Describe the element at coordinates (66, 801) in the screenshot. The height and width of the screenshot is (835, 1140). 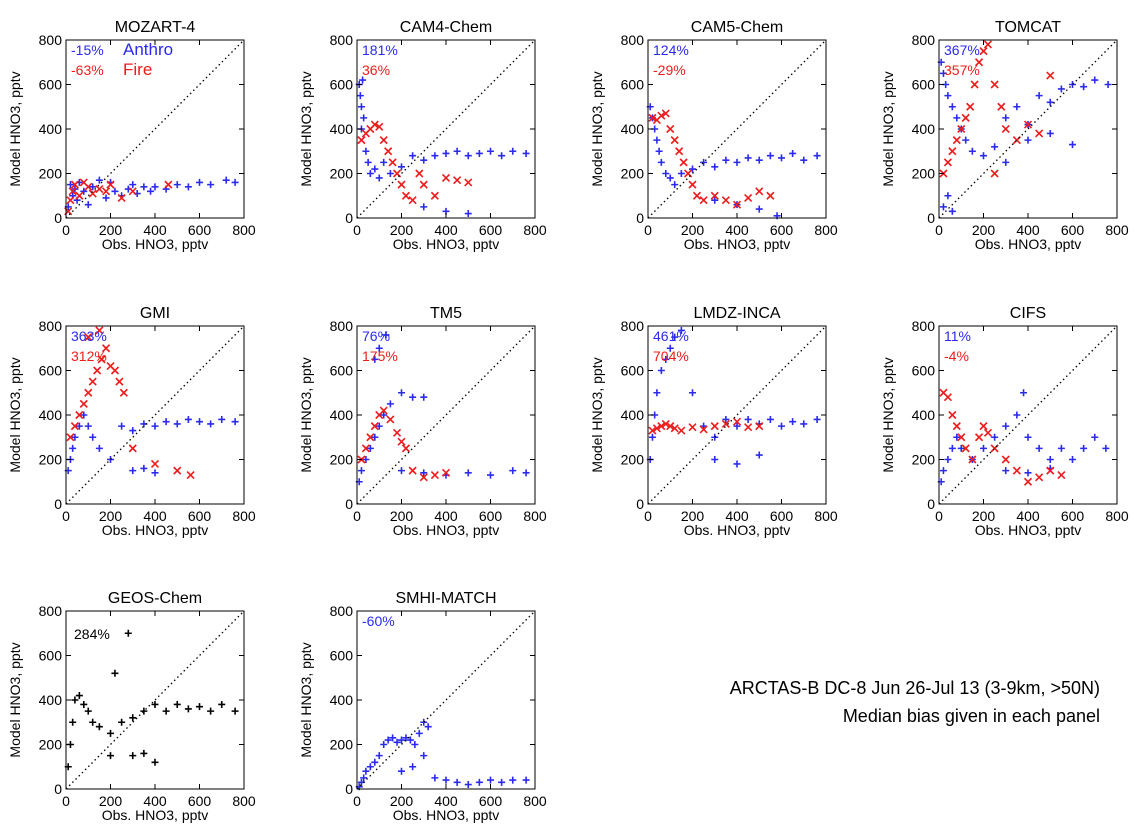
I see `x-tick-label: 0` at that location.